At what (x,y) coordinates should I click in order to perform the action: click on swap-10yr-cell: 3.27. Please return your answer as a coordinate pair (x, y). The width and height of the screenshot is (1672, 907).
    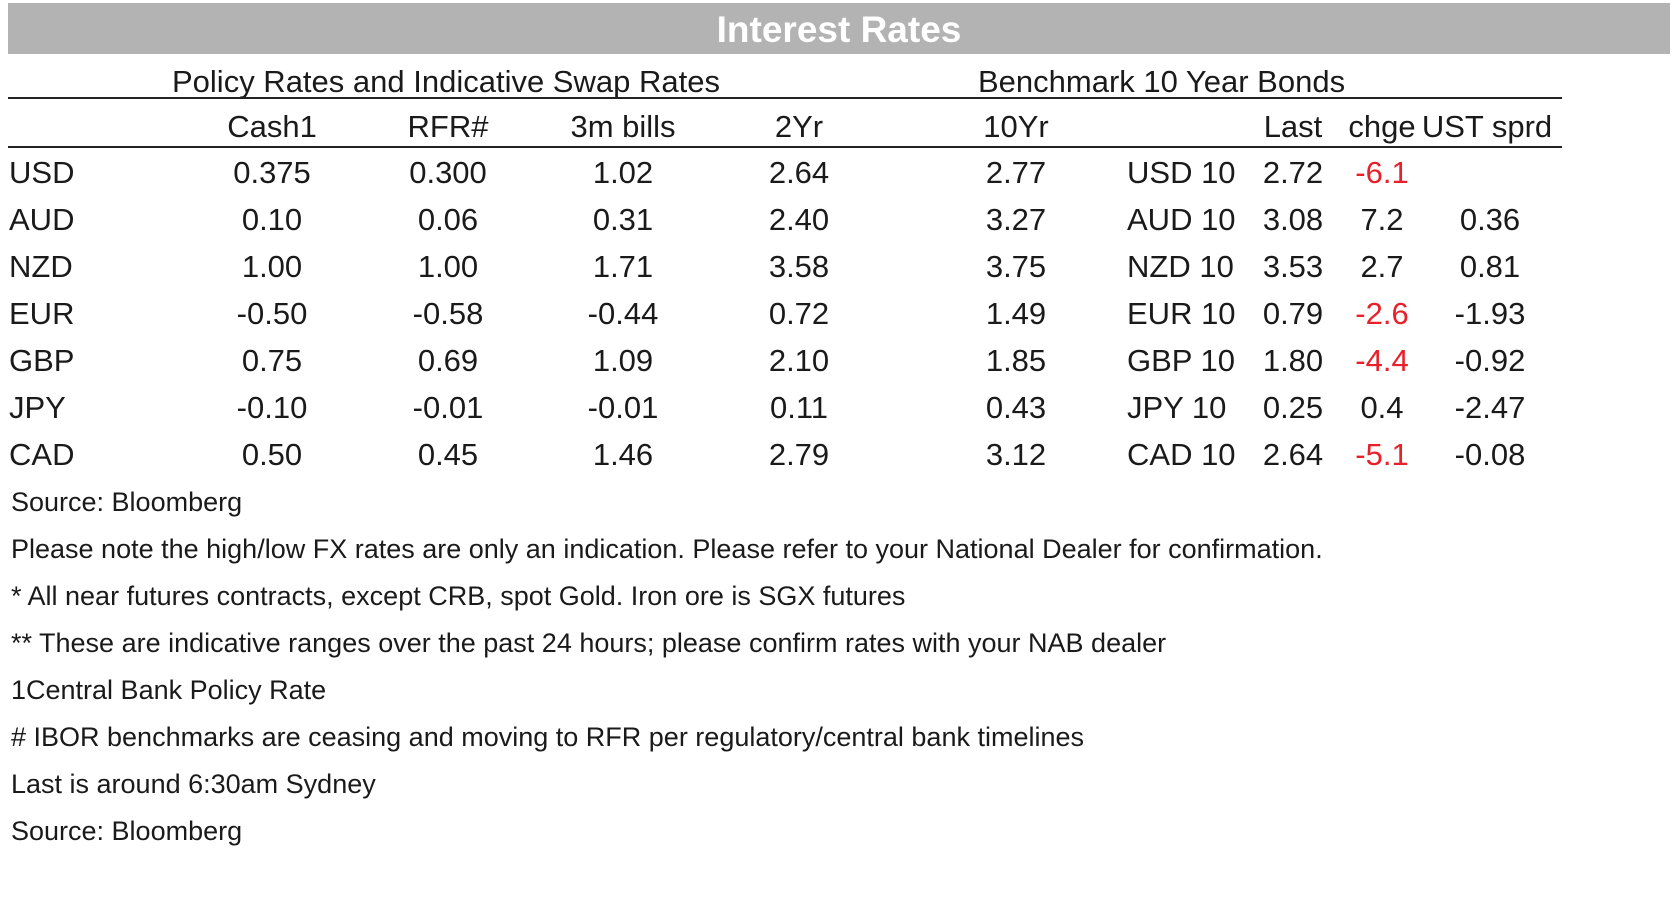
    Looking at the image, I should click on (1016, 219).